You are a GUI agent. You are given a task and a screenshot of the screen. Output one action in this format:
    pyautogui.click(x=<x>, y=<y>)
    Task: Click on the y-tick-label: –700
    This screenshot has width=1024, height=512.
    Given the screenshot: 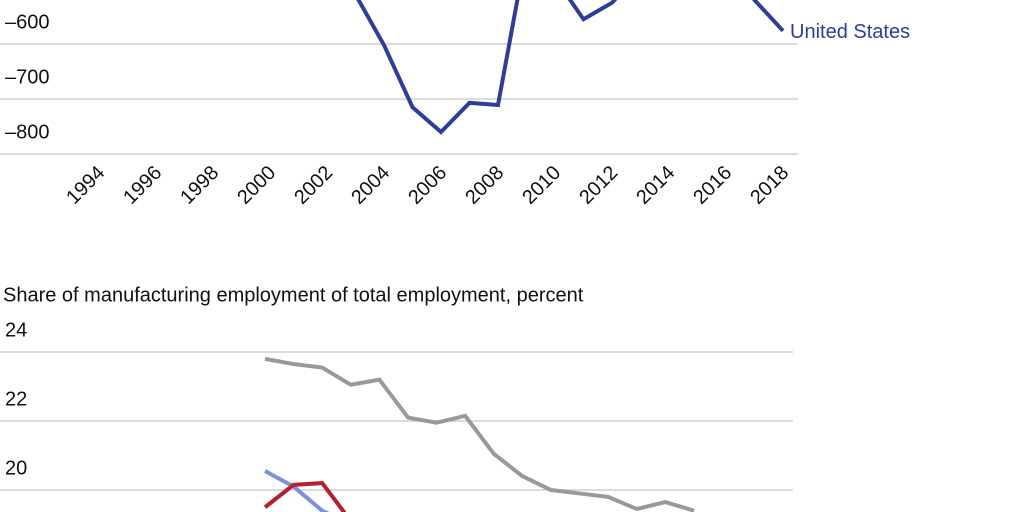 What is the action you would take?
    pyautogui.click(x=27, y=77)
    